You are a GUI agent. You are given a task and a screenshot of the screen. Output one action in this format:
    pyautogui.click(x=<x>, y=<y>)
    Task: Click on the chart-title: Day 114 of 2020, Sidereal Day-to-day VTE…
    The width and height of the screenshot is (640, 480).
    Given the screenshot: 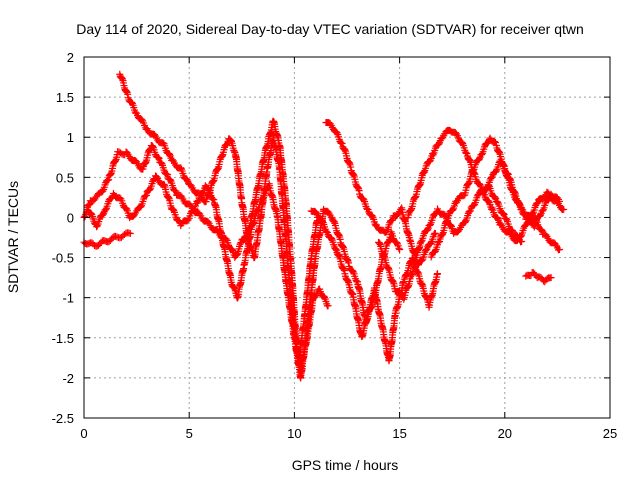 What is the action you would take?
    pyautogui.click(x=330, y=29)
    